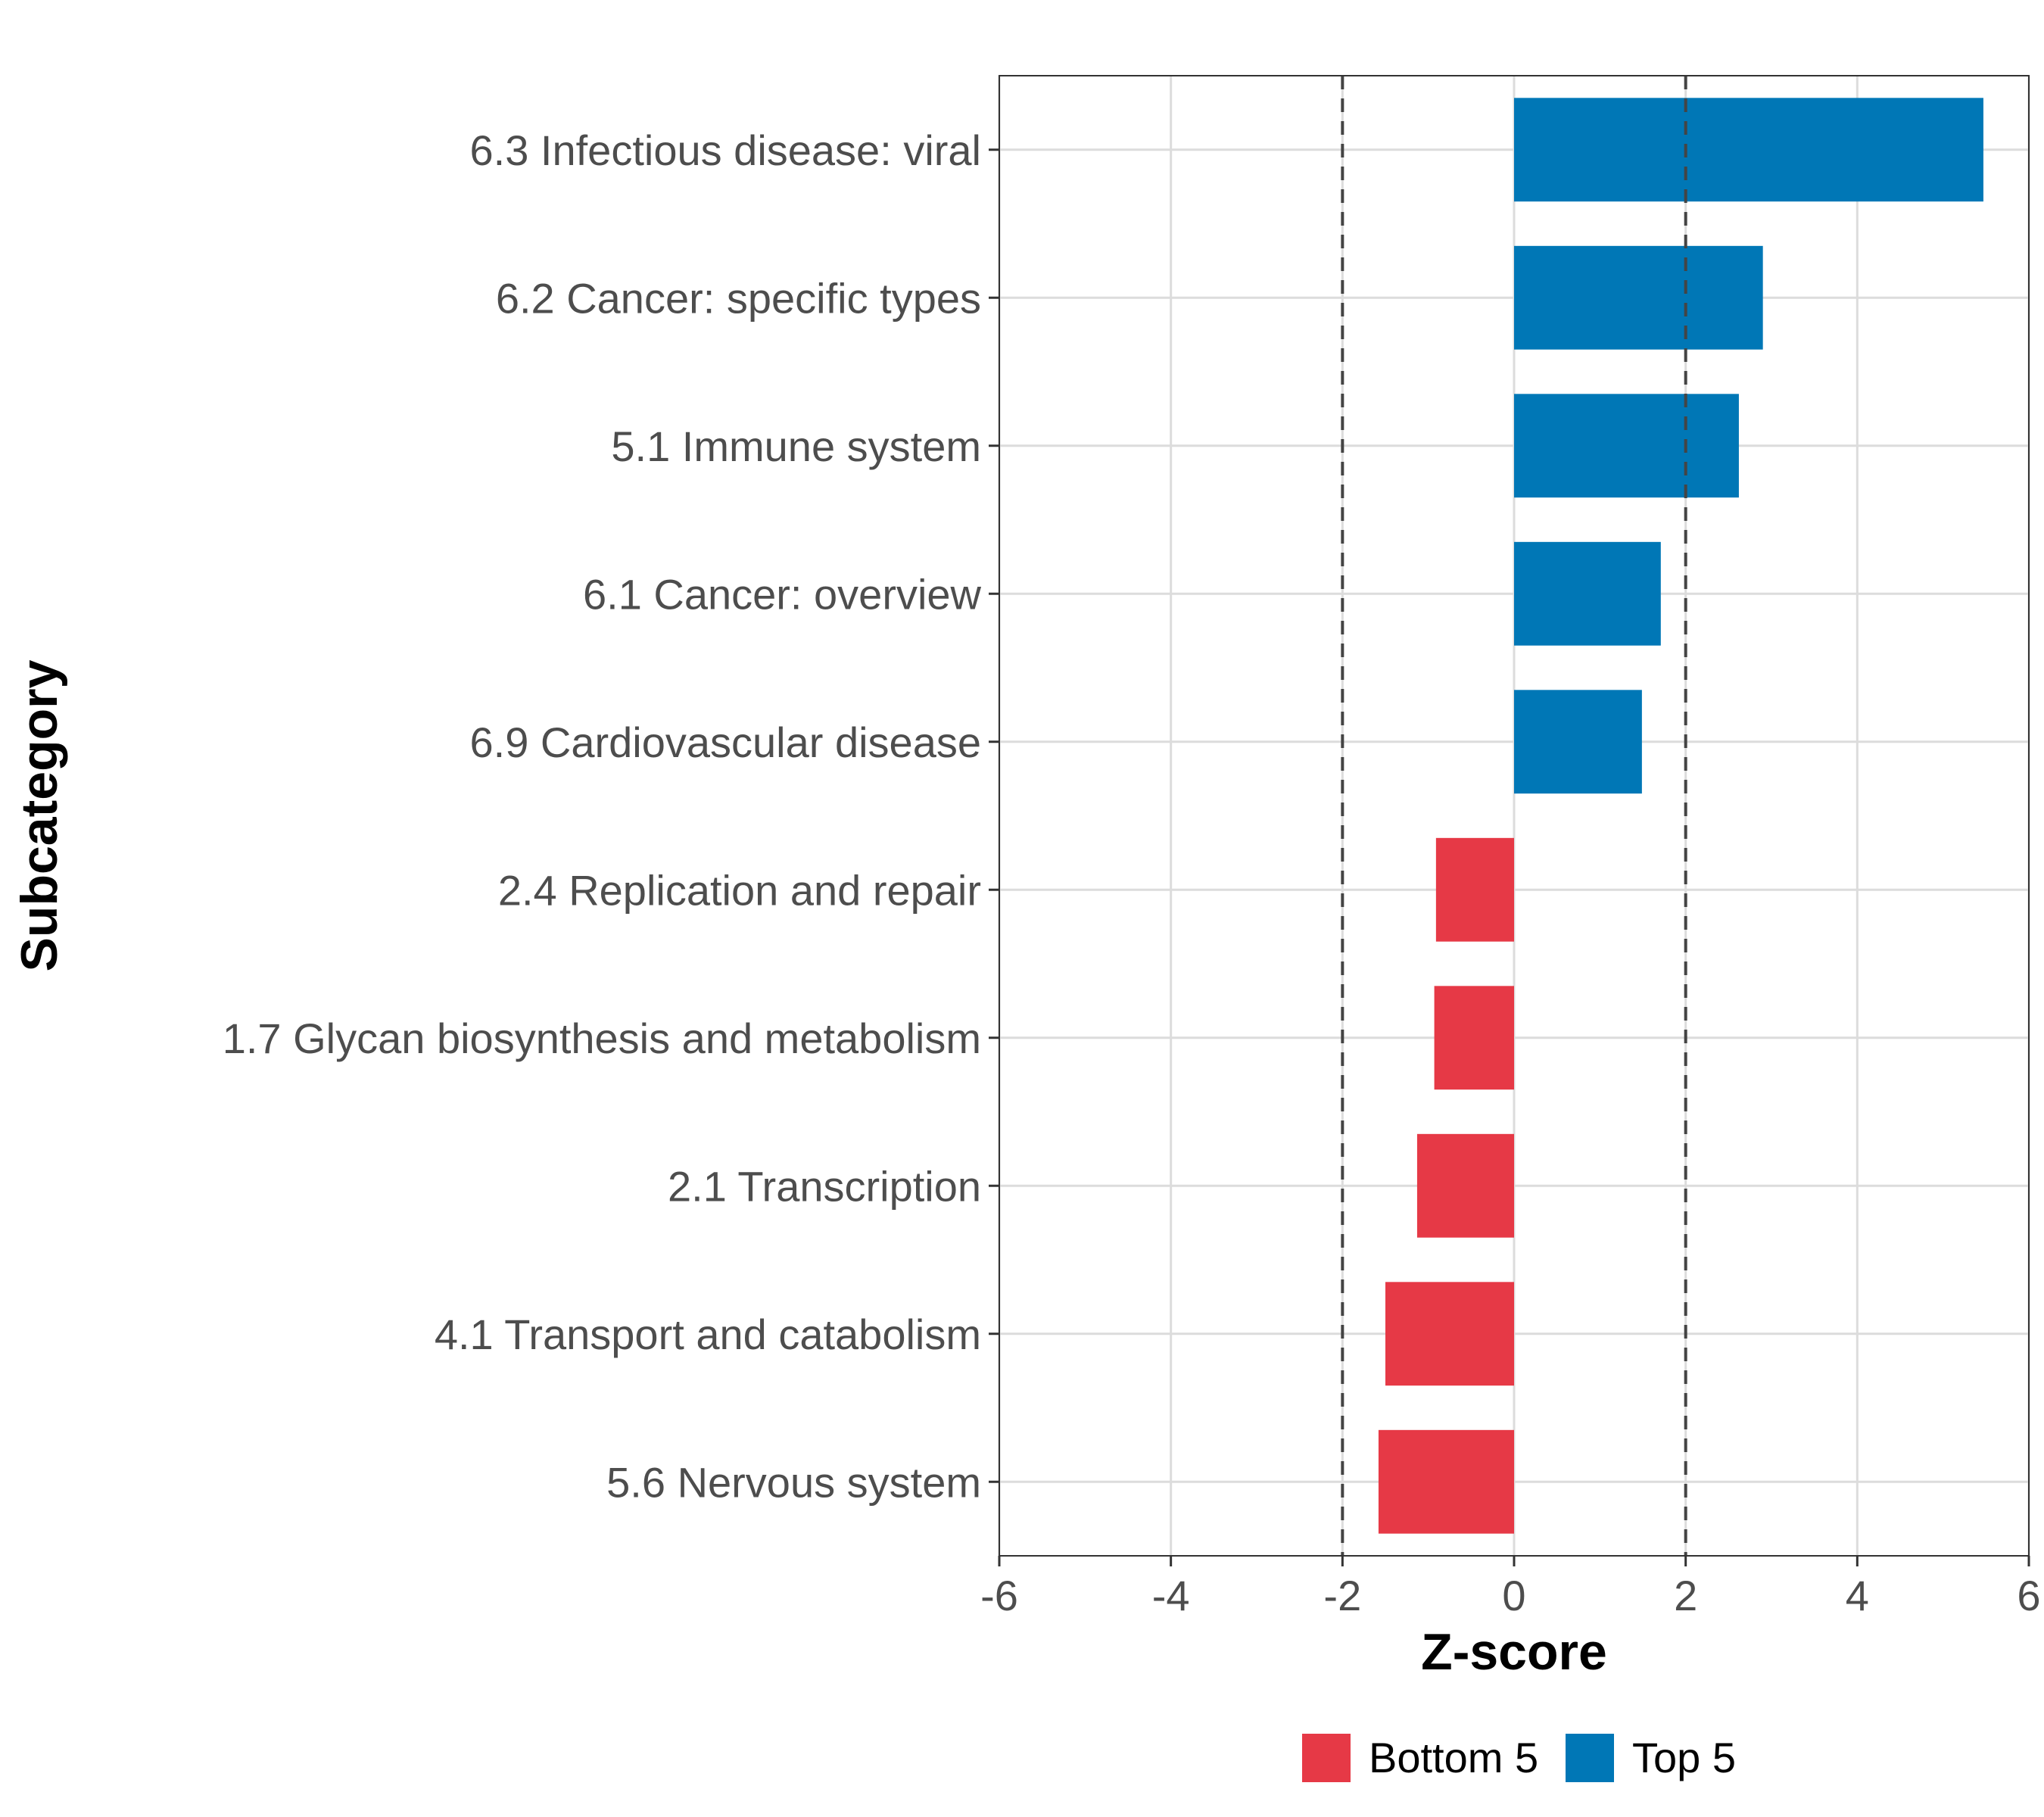  I want to click on legend-label-top-5: Top 5, so click(1684, 1757).